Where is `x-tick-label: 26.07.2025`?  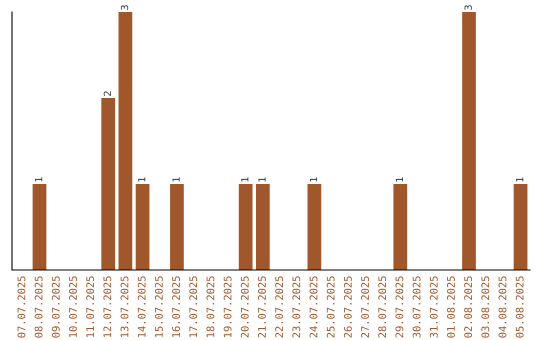 x-tick-label: 26.07.2025 is located at coordinates (348, 307).